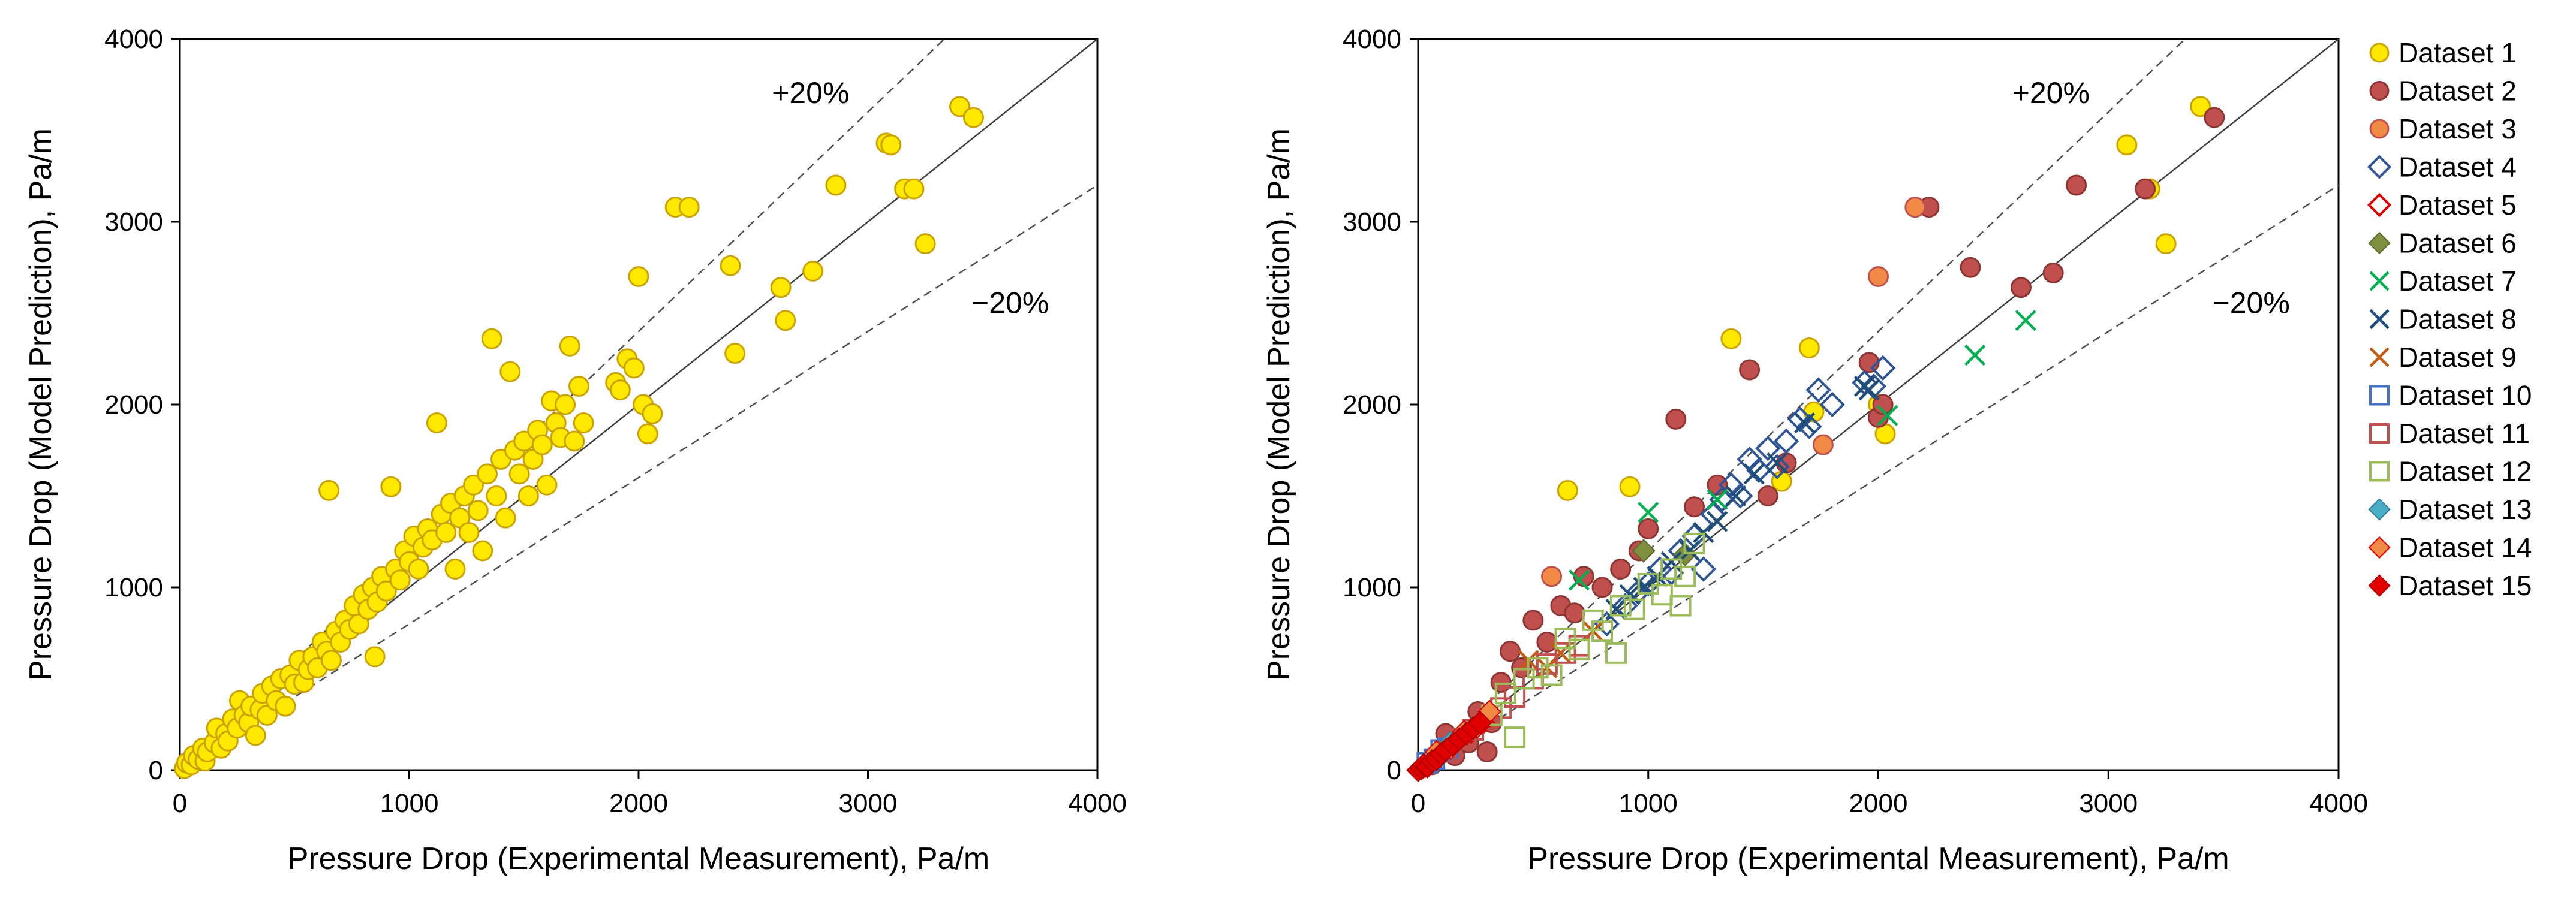 The height and width of the screenshot is (899, 2576). I want to click on legend-label: Dataset 1, so click(2458, 52).